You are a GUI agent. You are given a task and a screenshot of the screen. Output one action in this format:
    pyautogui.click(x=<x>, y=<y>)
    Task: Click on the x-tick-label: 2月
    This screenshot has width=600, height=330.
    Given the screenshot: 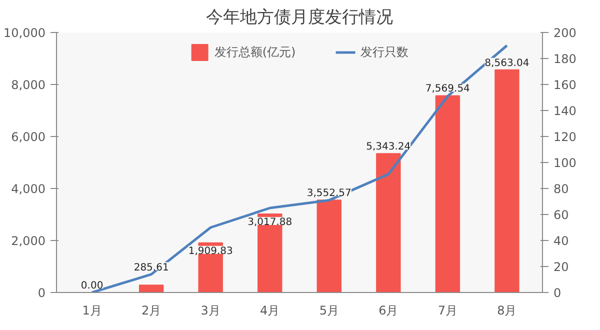 What is the action you would take?
    pyautogui.click(x=152, y=311)
    